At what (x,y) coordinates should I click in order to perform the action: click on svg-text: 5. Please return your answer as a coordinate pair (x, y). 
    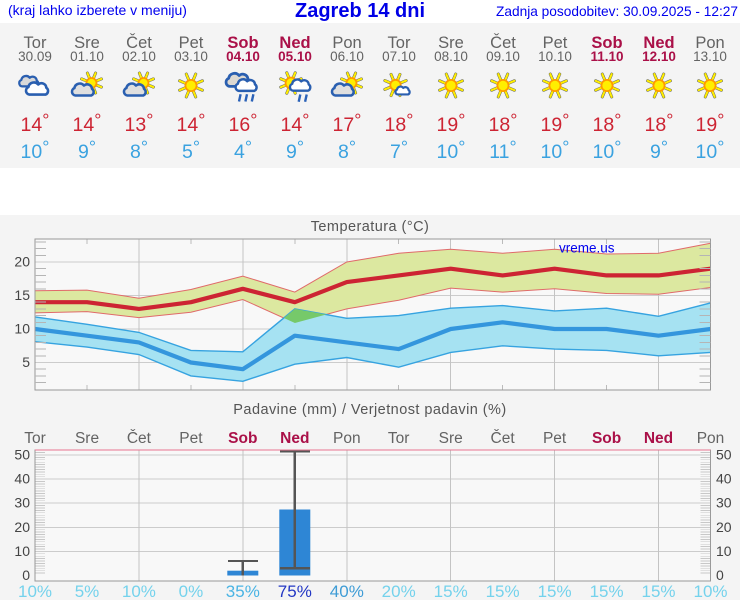
    Looking at the image, I should click on (26, 362).